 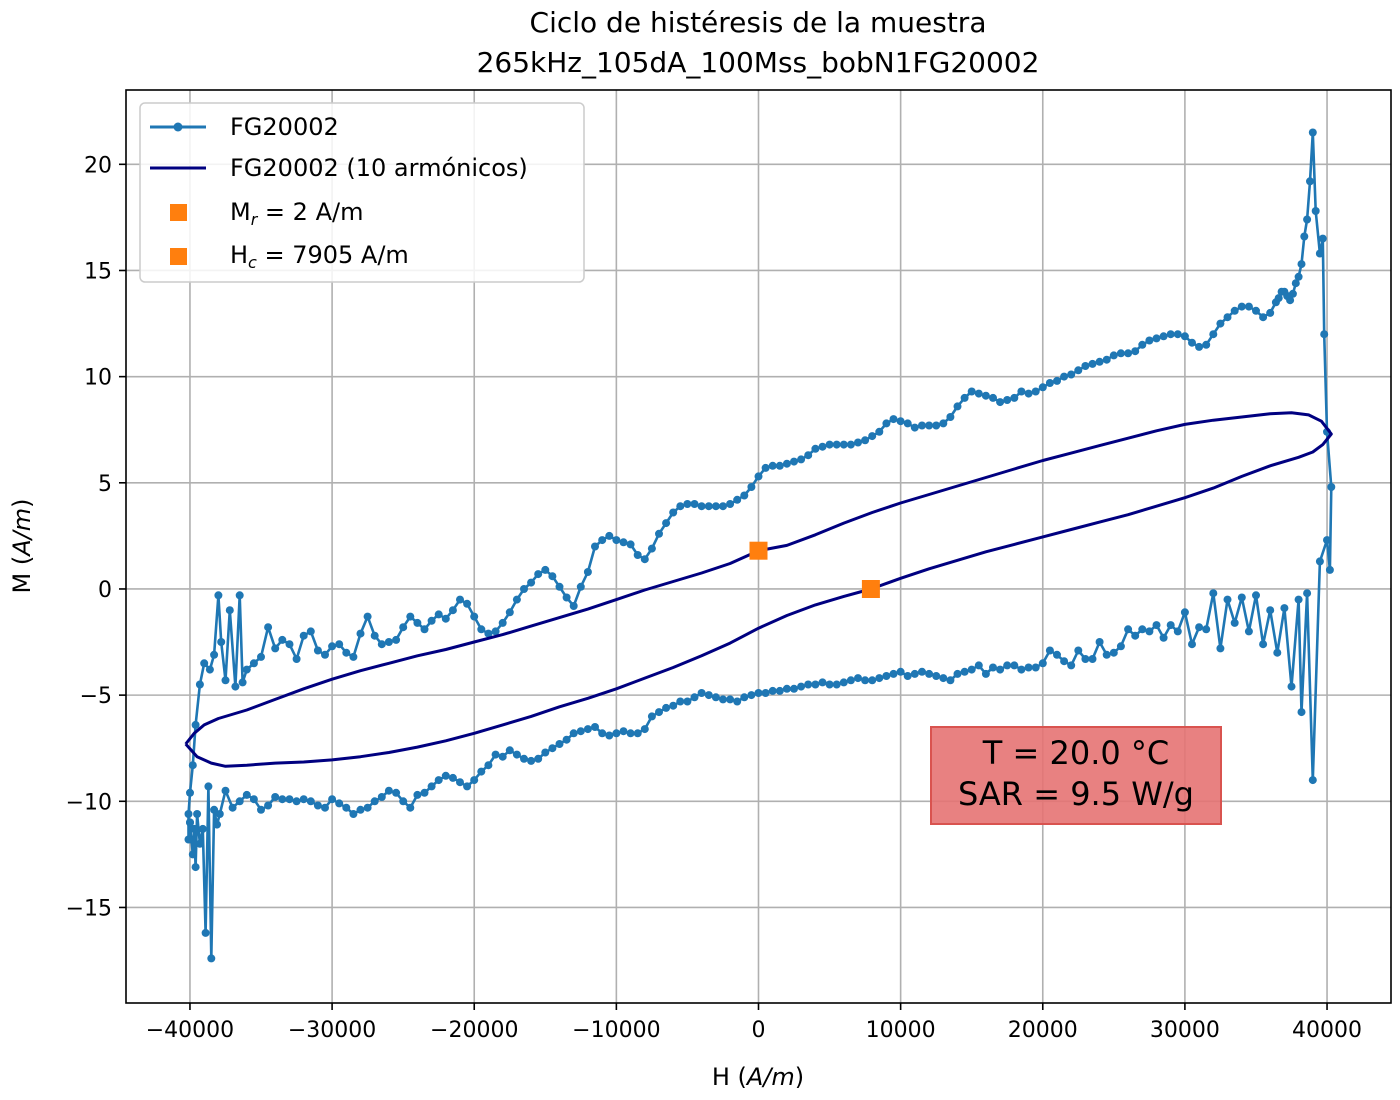 I want to click on legend-label-remanence: Mr = 2 A/m, so click(x=296, y=213).